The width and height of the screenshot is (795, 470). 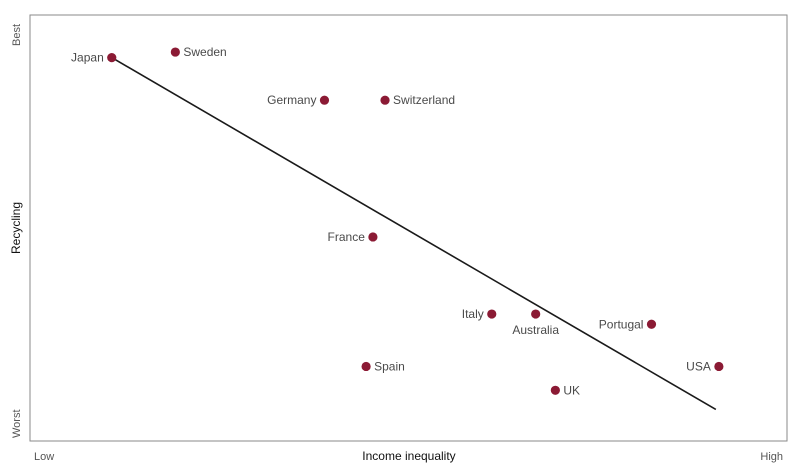 I want to click on point-label-japan: Japan, so click(x=87, y=58).